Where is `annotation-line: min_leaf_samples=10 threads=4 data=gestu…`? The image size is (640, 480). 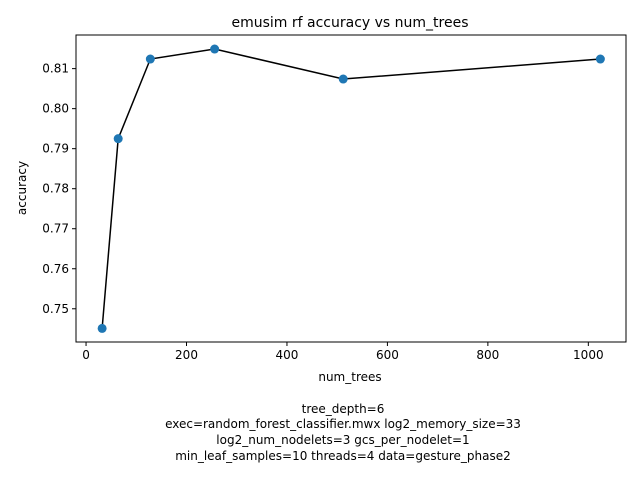
annotation-line: min_leaf_samples=10 threads=4 data=gestu… is located at coordinates (343, 456).